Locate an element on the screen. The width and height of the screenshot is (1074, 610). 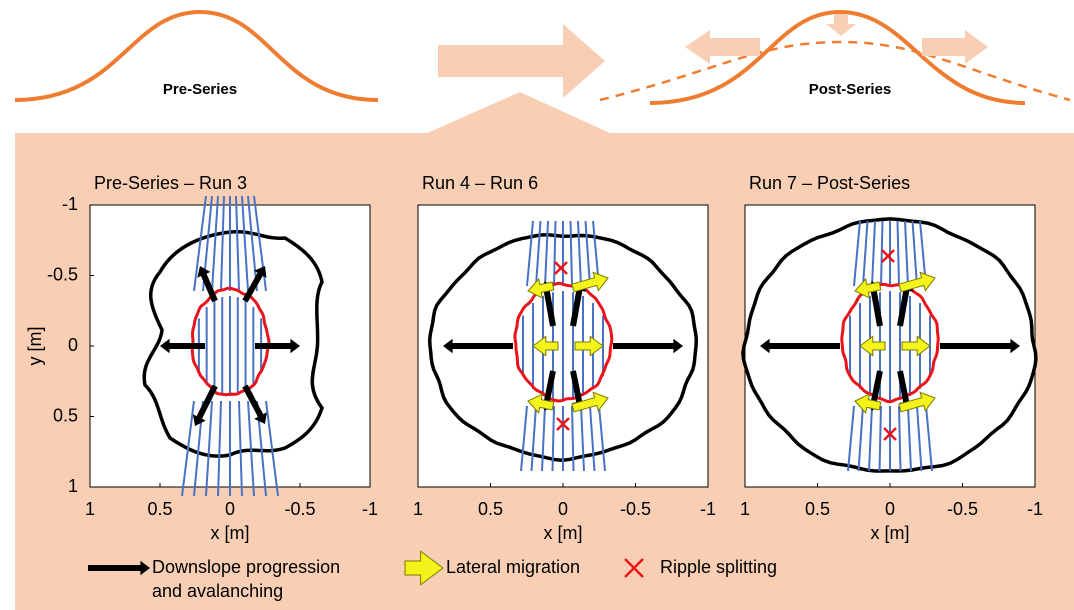
footprint is located at coordinates (889, 345).